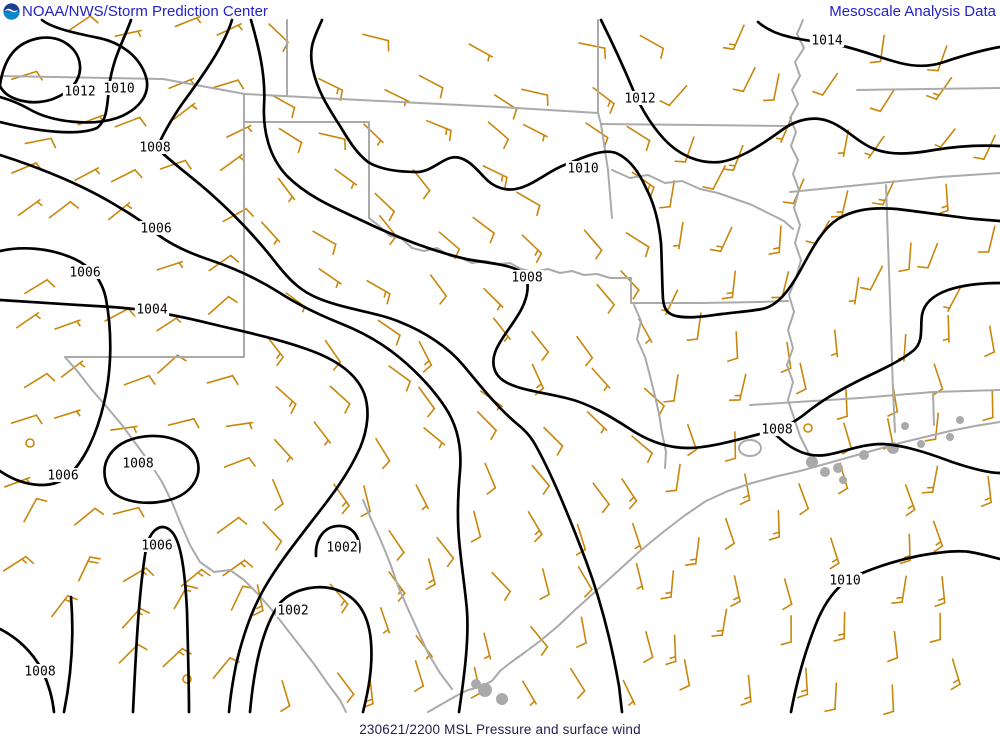  Describe the element at coordinates (750, 448) in the screenshot. I see `lake-outline` at that location.